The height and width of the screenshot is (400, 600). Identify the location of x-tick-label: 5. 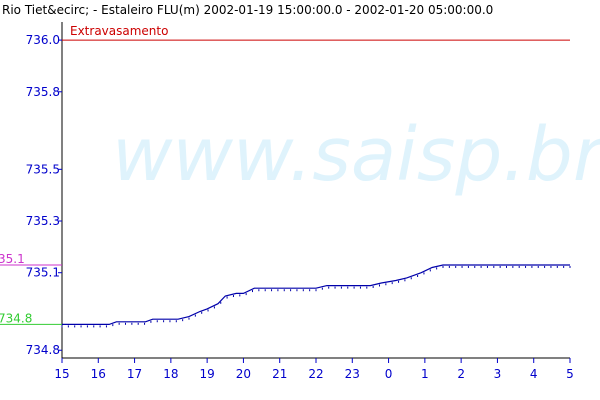
(570, 374).